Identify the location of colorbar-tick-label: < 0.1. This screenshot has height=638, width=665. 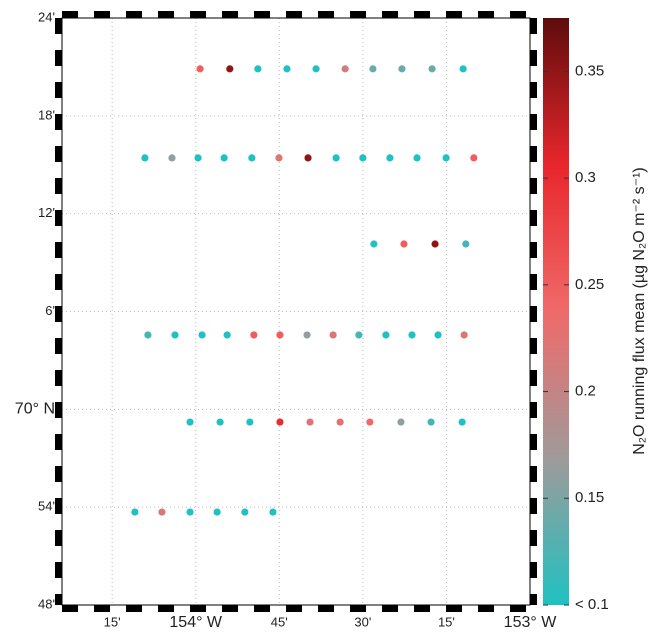
(592, 604).